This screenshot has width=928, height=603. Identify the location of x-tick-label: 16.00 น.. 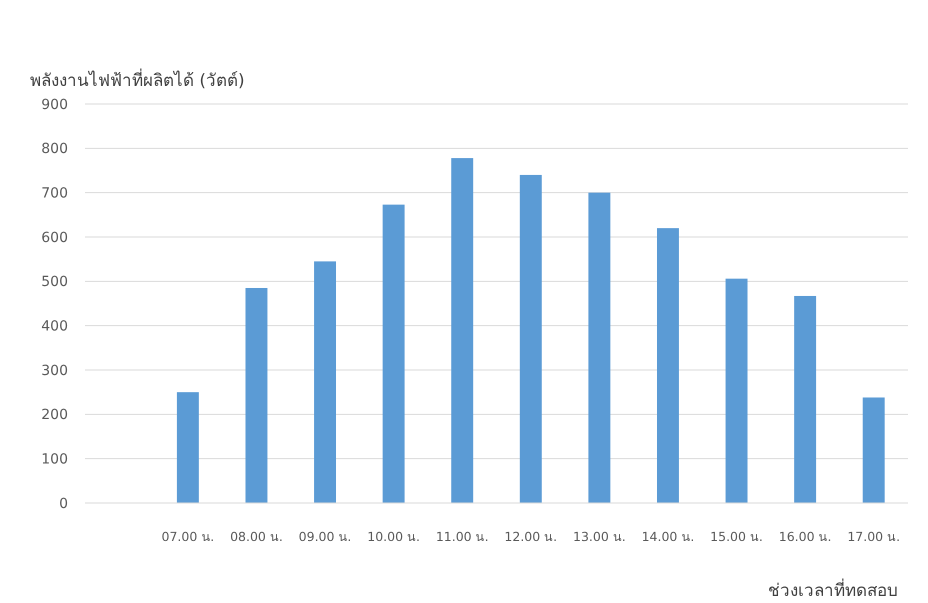
(805, 536).